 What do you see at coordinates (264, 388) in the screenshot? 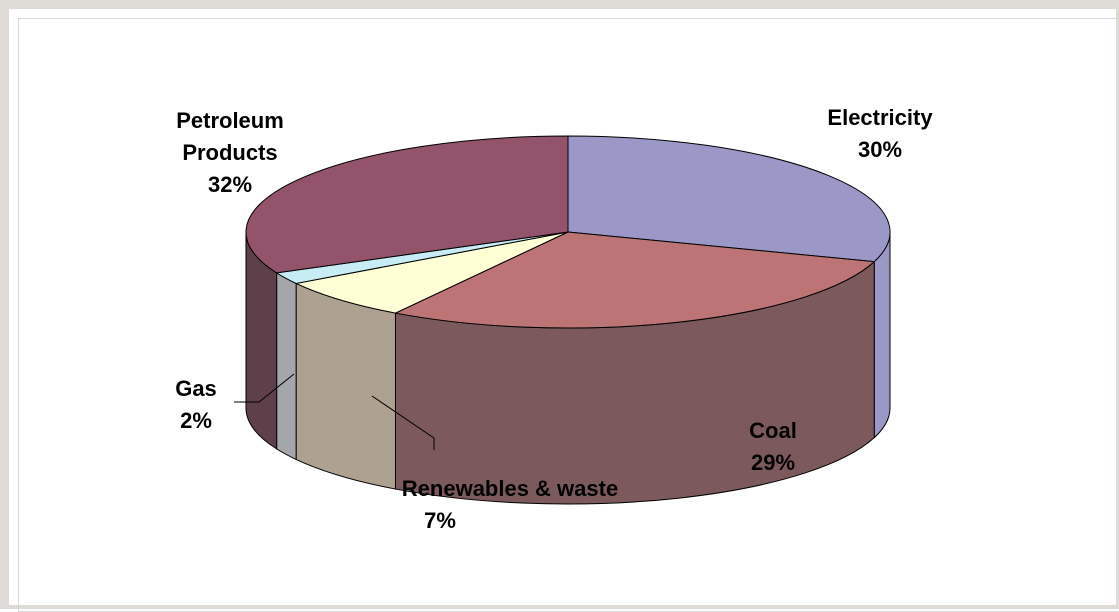
I see `gas-leader-line` at bounding box center [264, 388].